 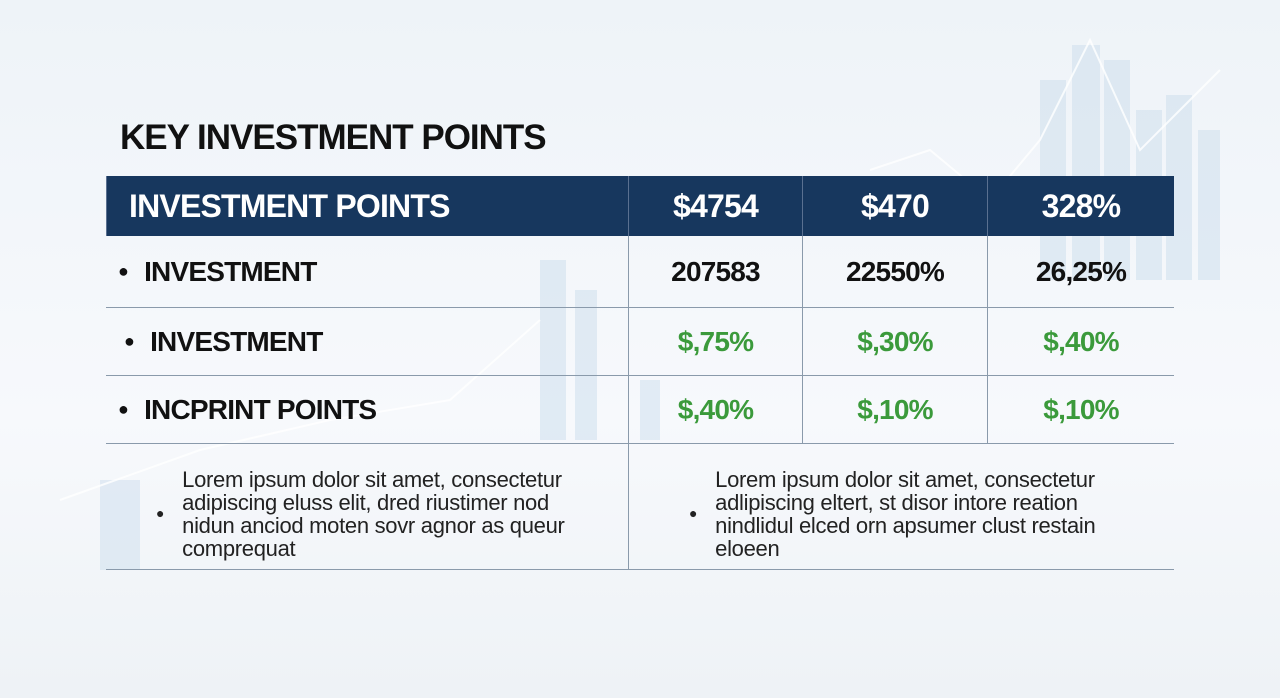 I want to click on table-row: ● INVESTMENT $,75% $,30% $,40%, so click(x=640, y=342).